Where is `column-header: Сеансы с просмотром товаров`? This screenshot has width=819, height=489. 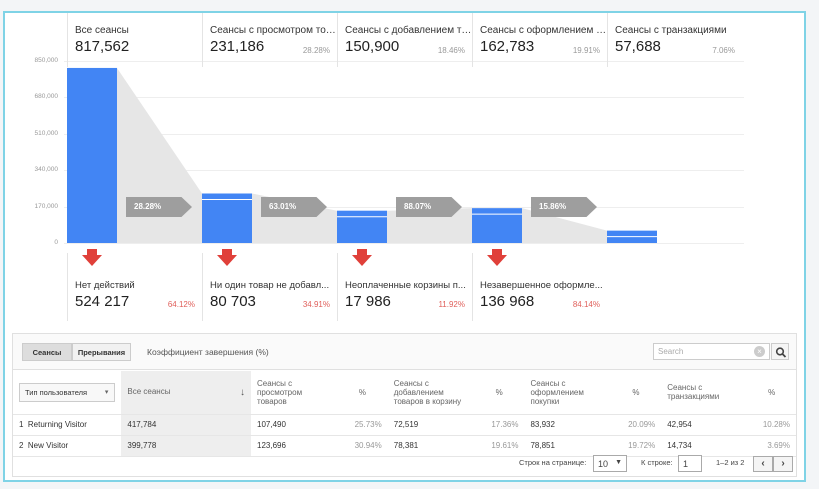 column-header: Сеансы с просмотром товаров is located at coordinates (294, 393).